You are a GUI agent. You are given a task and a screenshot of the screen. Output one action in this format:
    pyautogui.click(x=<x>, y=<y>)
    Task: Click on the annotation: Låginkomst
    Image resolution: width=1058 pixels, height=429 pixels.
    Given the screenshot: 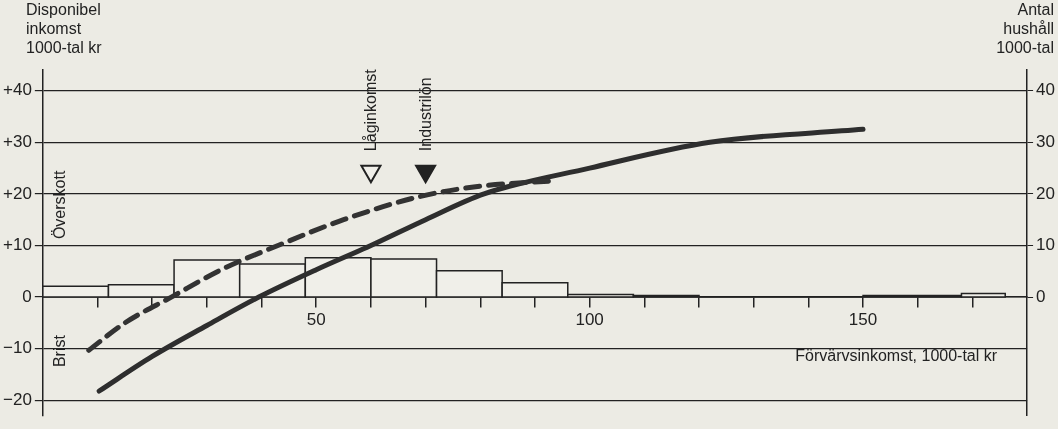 What is the action you would take?
    pyautogui.click(x=371, y=110)
    